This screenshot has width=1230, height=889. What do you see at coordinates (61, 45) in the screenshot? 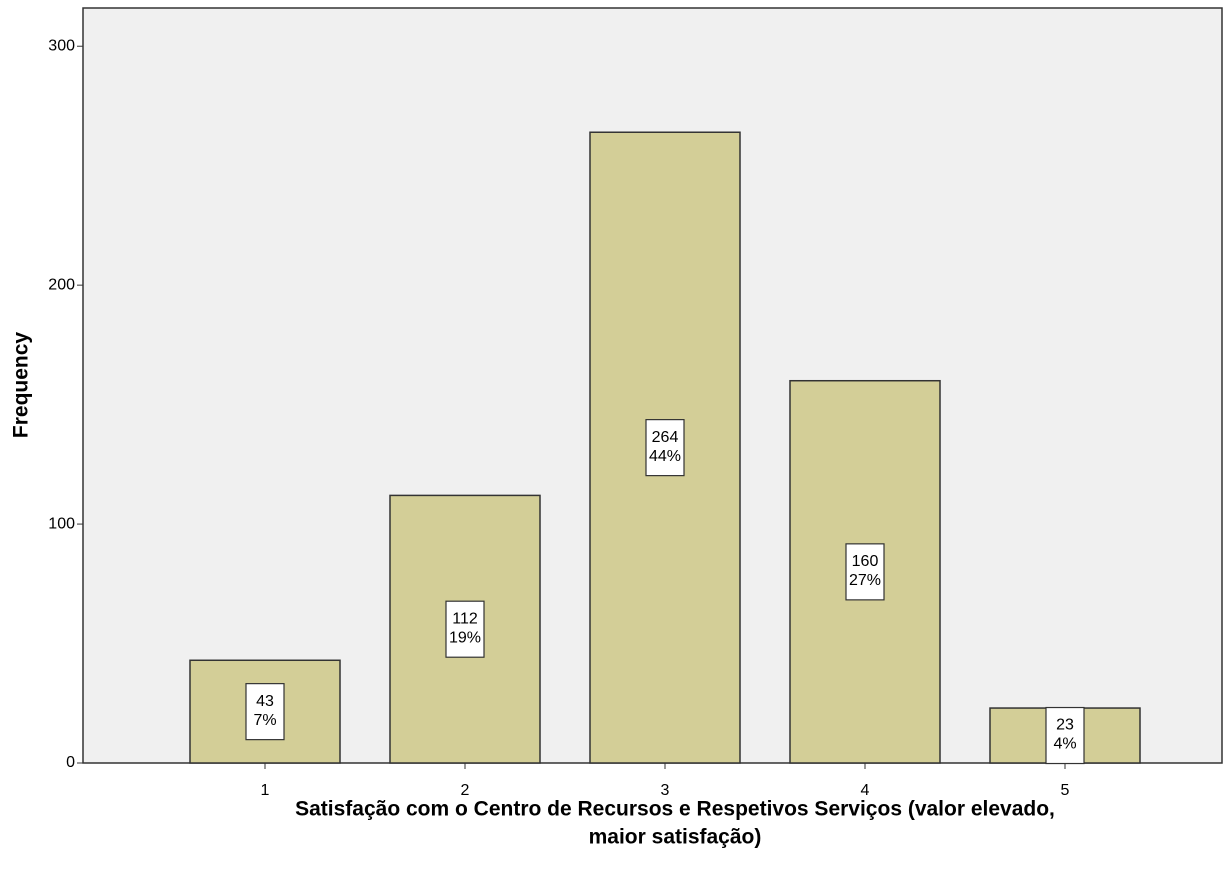
I see `y-tick-label: 300` at bounding box center [61, 45].